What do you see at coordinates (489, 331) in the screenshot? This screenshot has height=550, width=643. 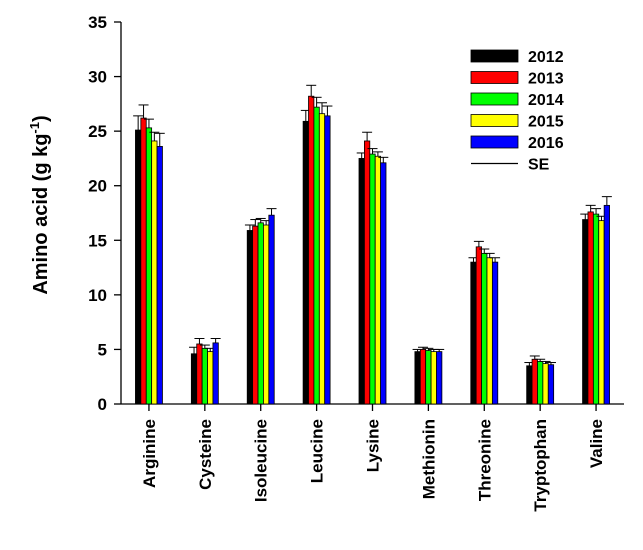 I see `bar-threonine-2015` at bounding box center [489, 331].